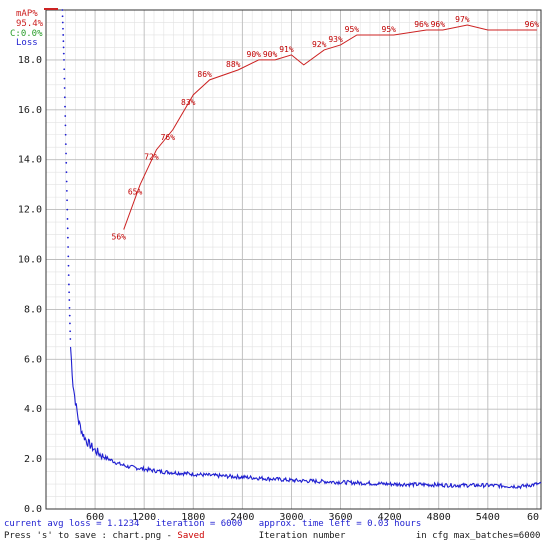  Describe the element at coordinates (135, 192) in the screenshot. I see `map-point-label: 65%` at that location.